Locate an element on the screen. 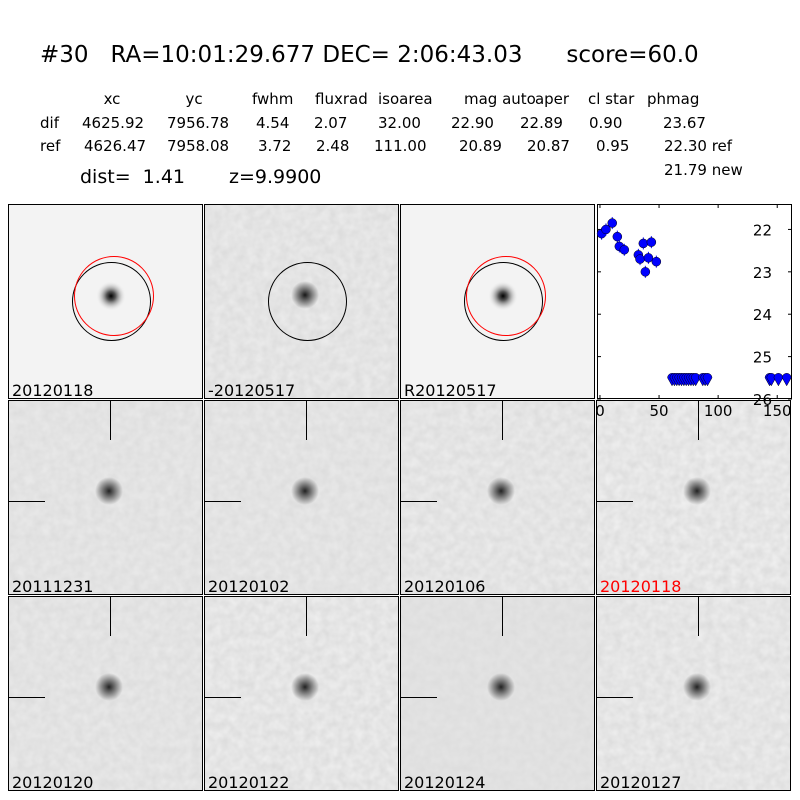  table-cell: 22.89 is located at coordinates (541, 123).